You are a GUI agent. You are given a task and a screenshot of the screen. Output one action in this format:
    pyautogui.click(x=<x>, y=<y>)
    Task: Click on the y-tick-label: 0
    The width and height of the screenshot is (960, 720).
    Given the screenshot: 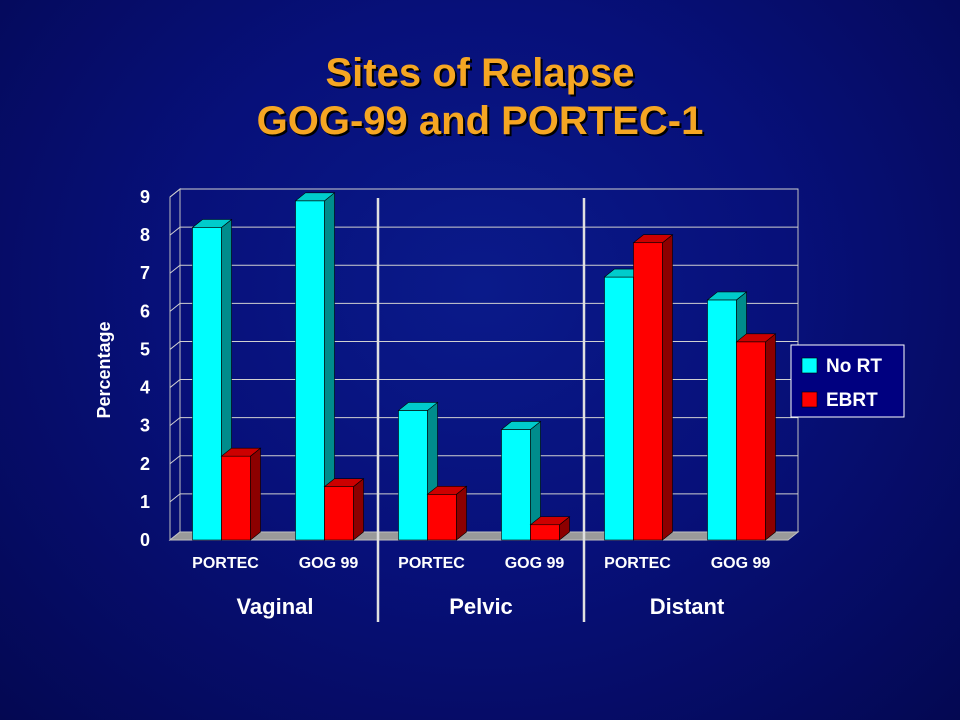 What is the action you would take?
    pyautogui.click(x=145, y=540)
    